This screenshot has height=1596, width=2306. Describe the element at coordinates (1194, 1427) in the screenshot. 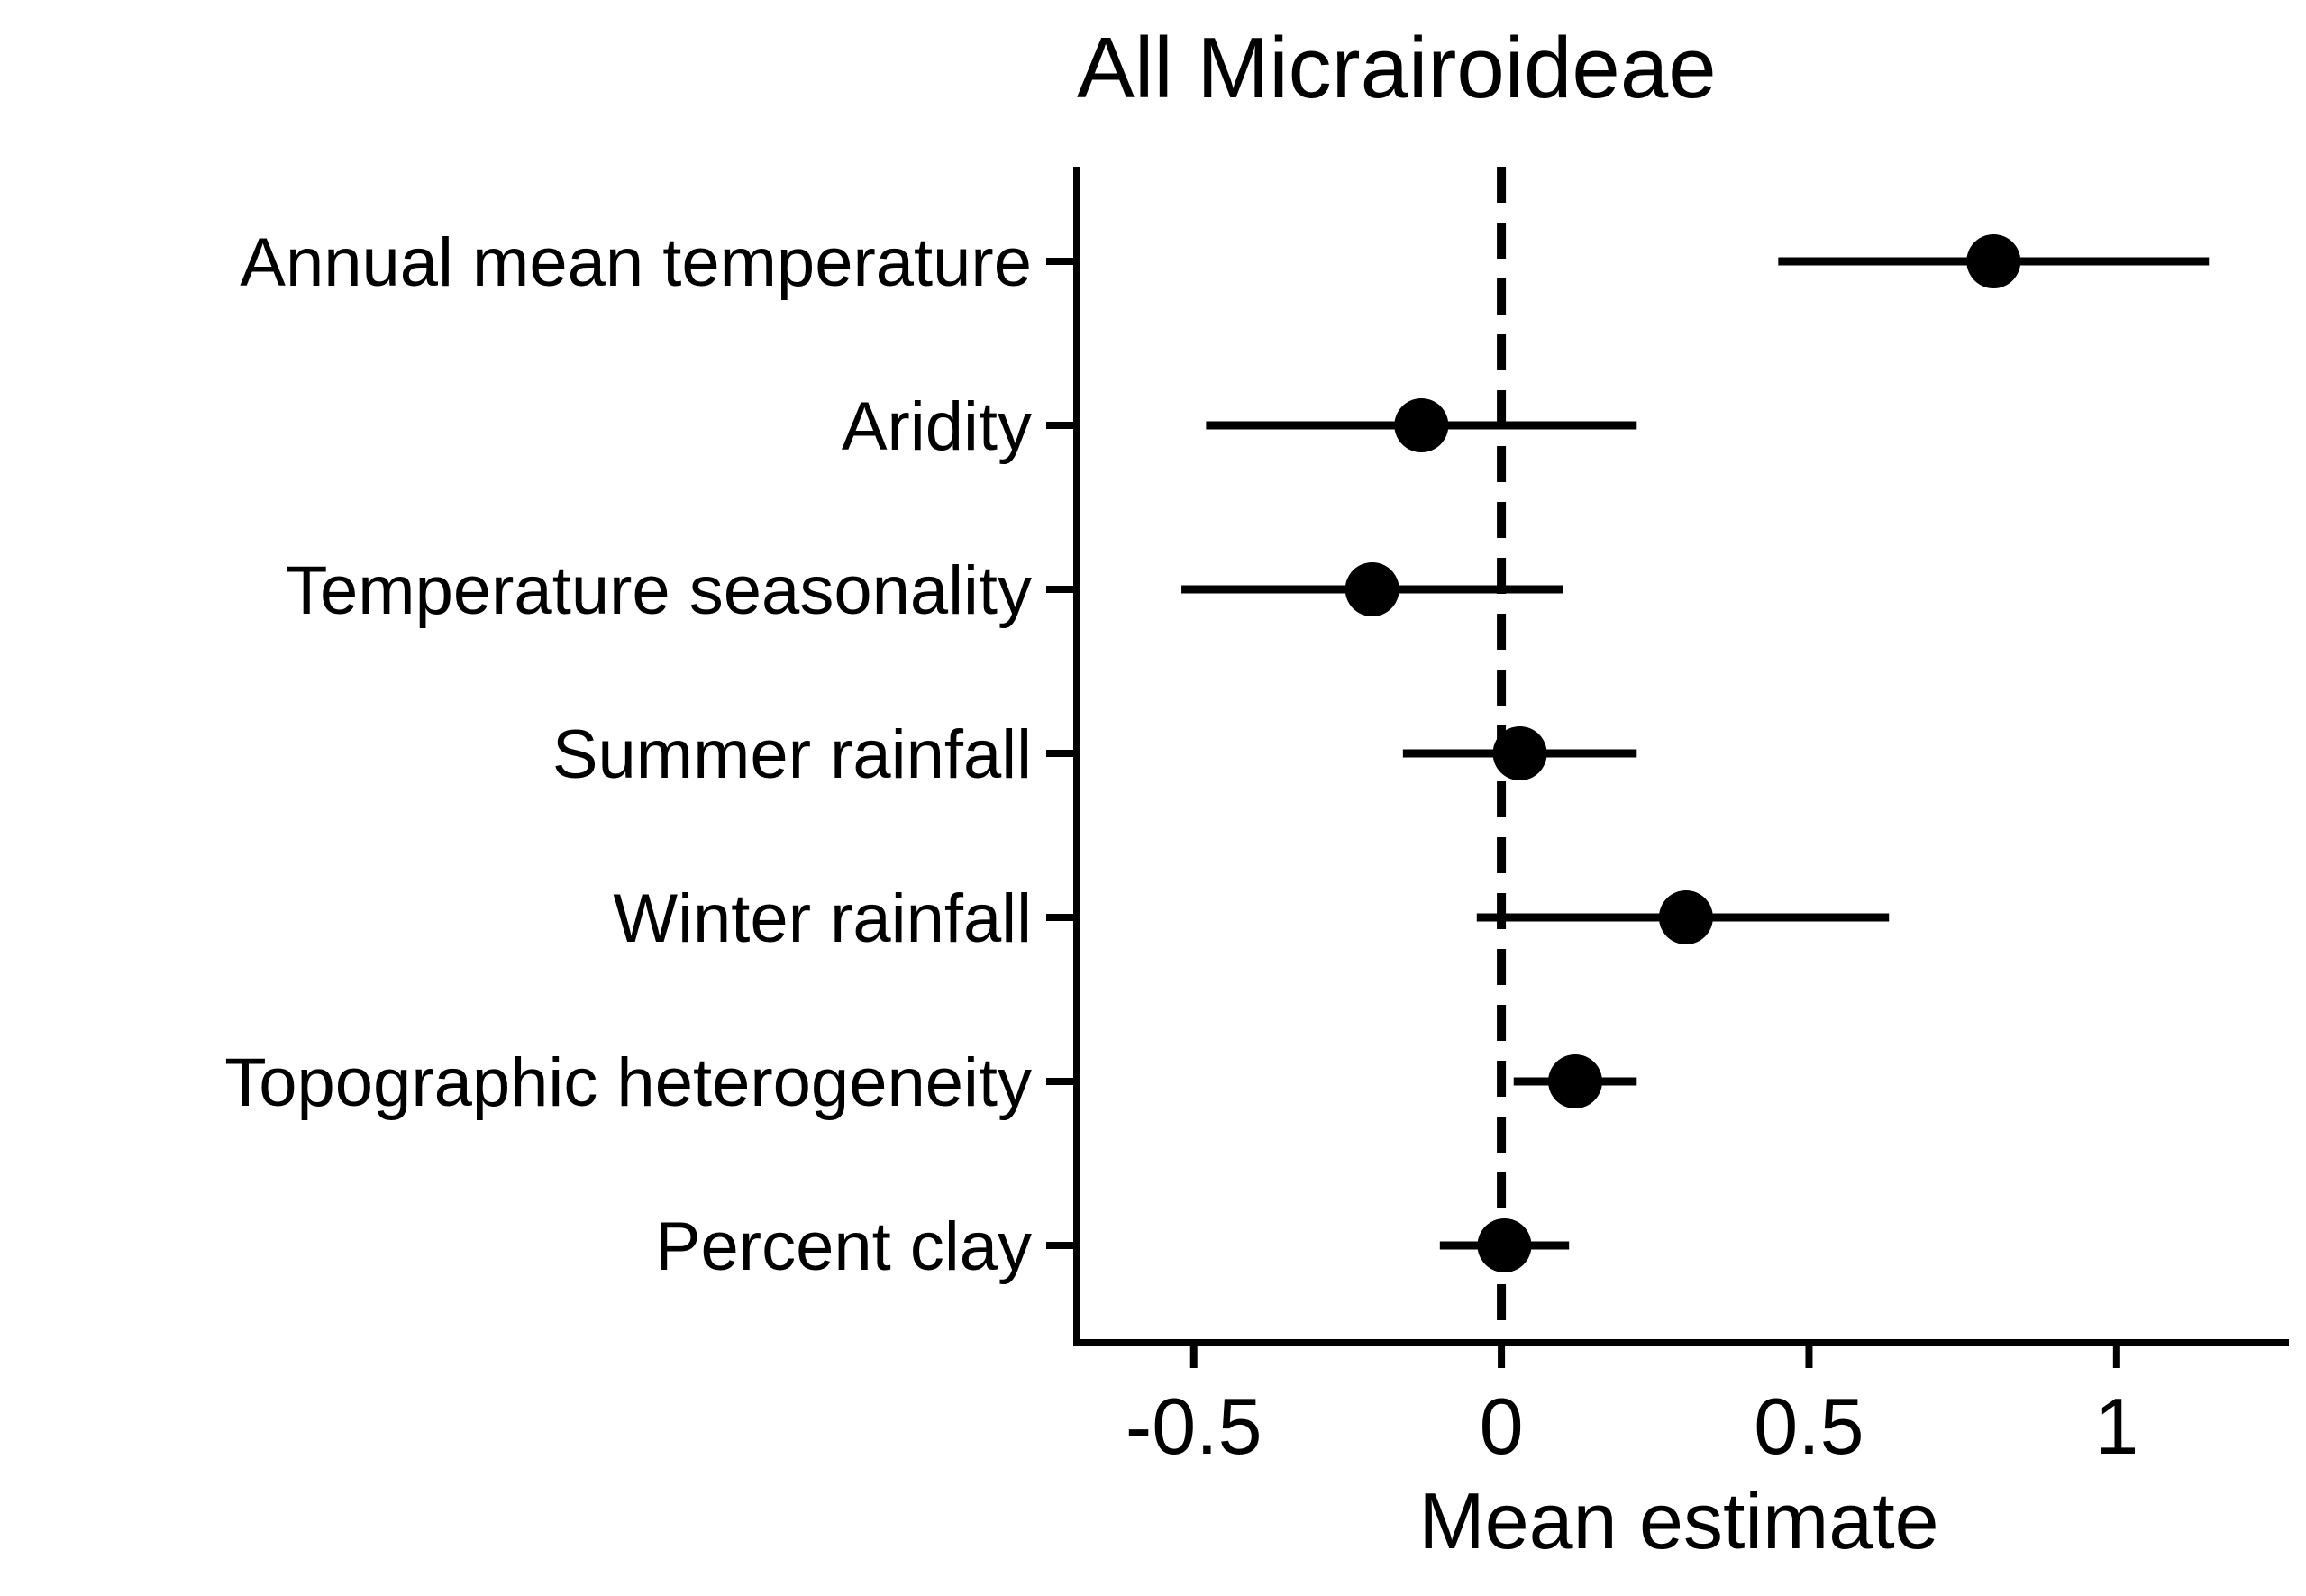

I see `x-tick-label: -0.5` at that location.